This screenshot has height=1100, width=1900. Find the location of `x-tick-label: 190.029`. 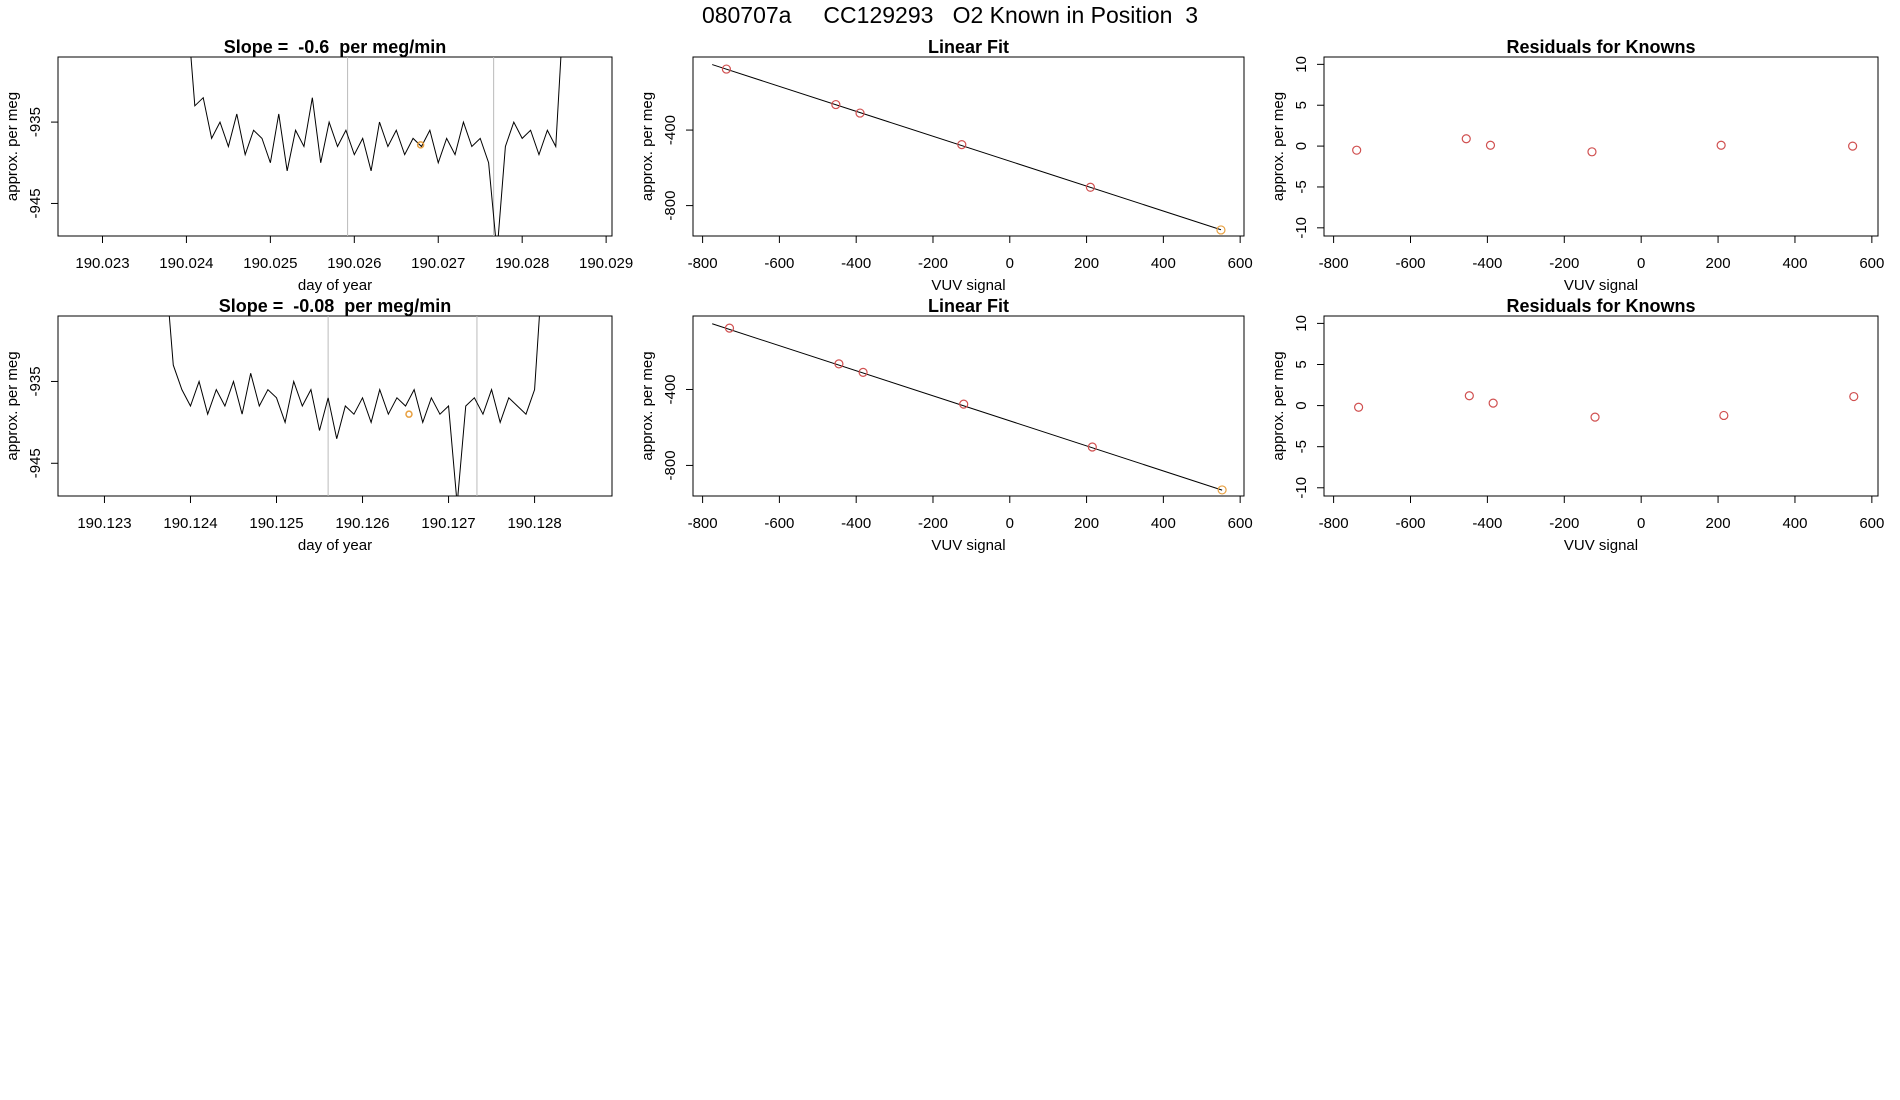

x-tick-label: 190.029 is located at coordinates (606, 263).